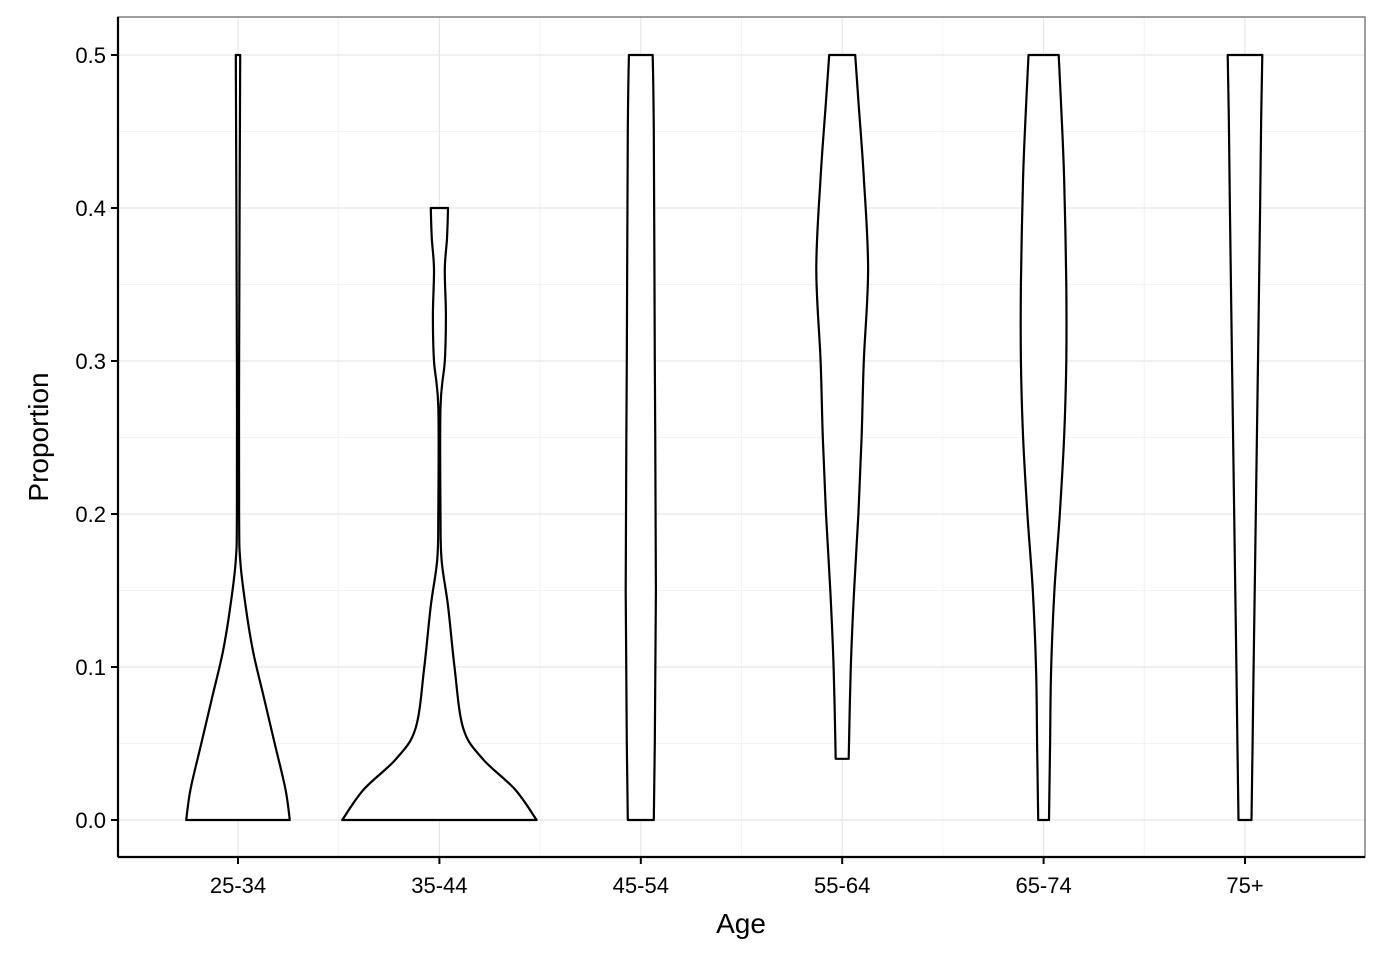 The height and width of the screenshot is (960, 1382). Describe the element at coordinates (90, 820) in the screenshot. I see `y-tick-label: 0.0` at that location.